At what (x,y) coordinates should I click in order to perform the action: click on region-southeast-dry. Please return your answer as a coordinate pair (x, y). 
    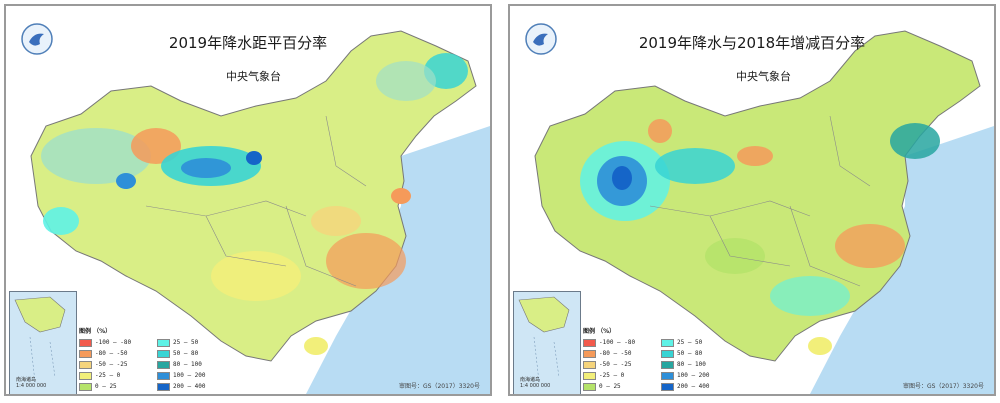
    Looking at the image, I should click on (366, 261).